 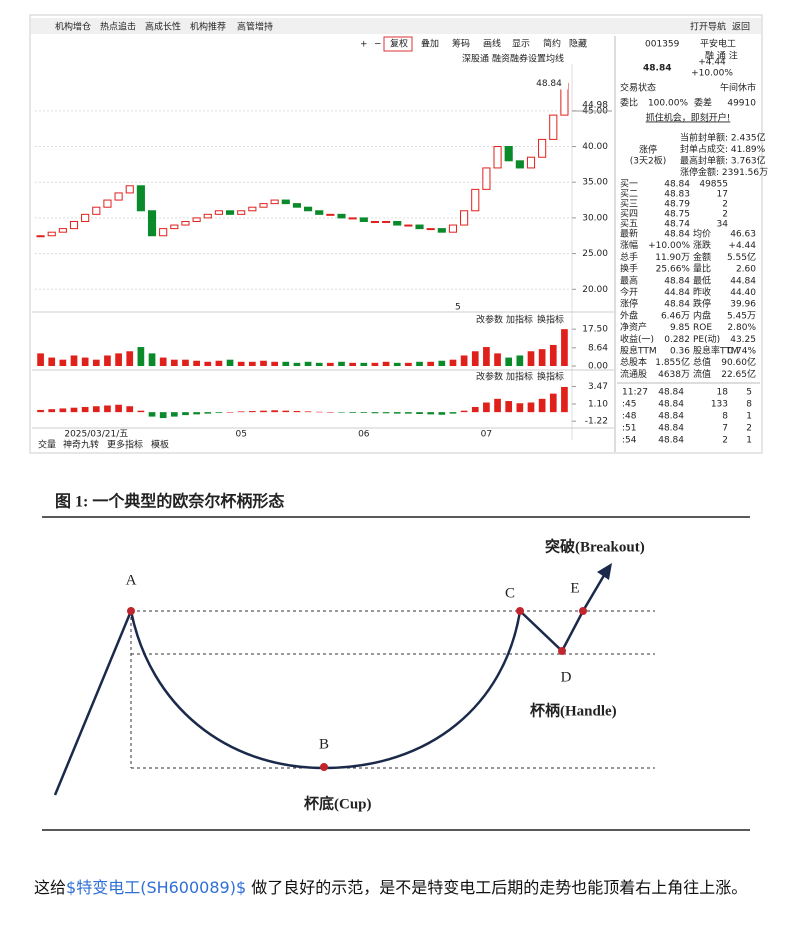 I want to click on breakout-label: 突破(Breakout), so click(x=595, y=546).